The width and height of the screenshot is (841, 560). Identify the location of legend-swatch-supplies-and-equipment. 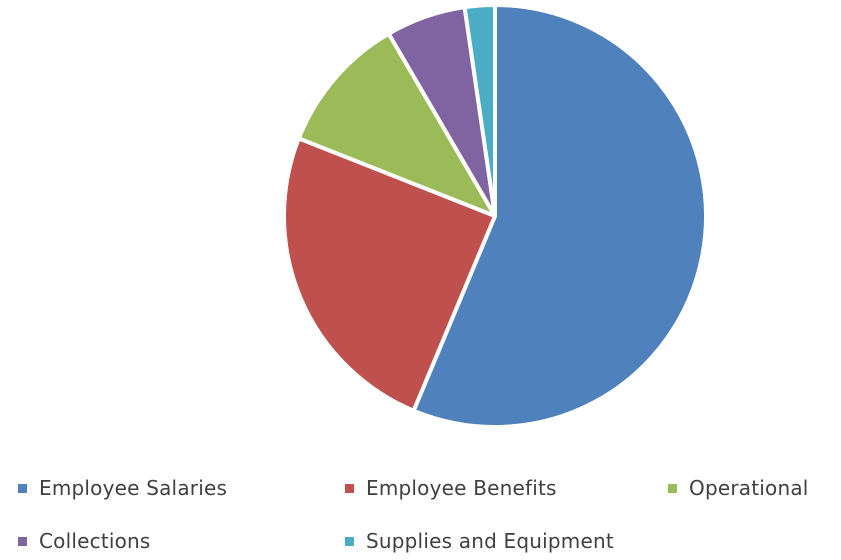
(349, 541).